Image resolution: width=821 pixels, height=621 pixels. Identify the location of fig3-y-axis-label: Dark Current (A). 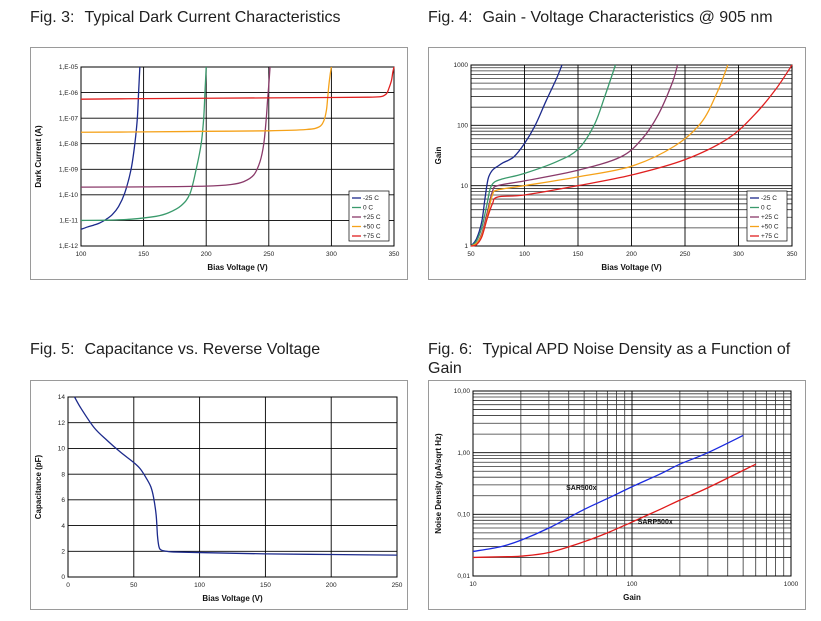
(38, 156).